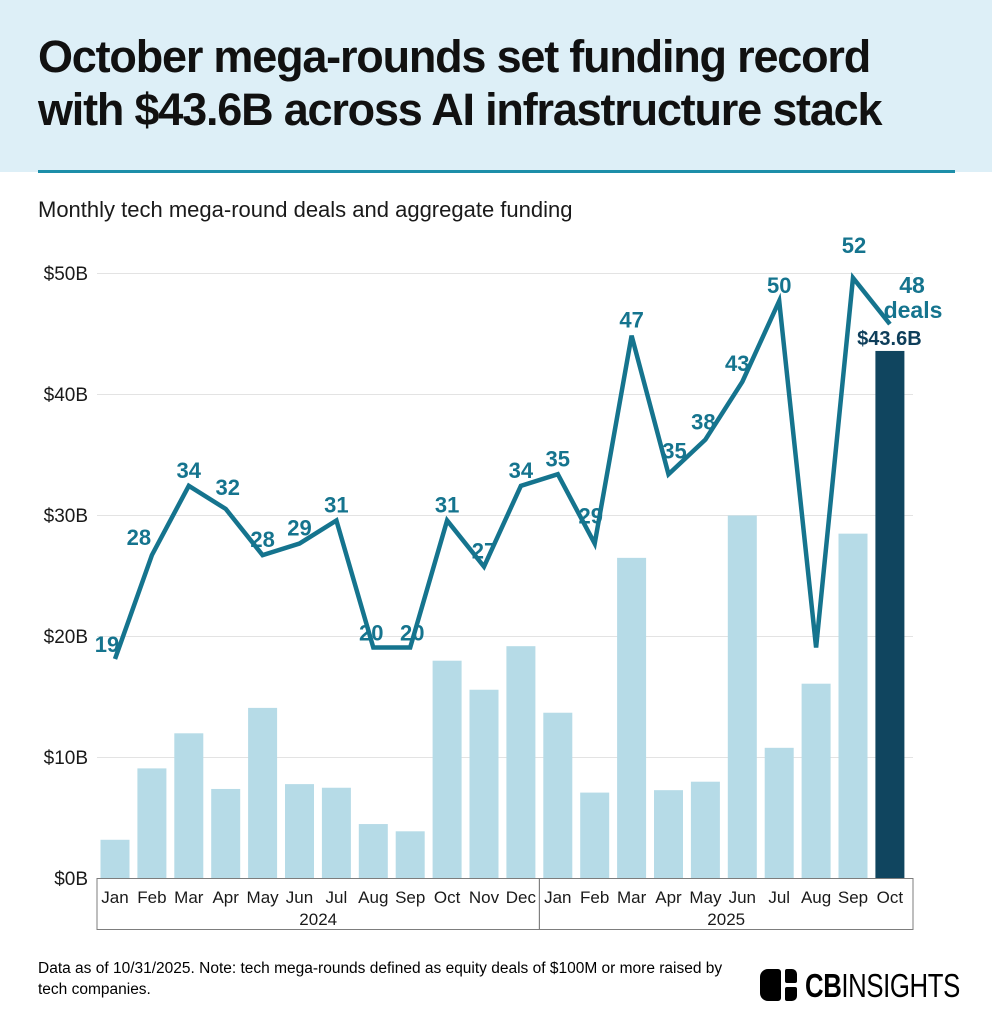 Image resolution: width=992 pixels, height=1024 pixels. What do you see at coordinates (900, 985) in the screenshot?
I see `logo-text-insights: INSIGHTS` at bounding box center [900, 985].